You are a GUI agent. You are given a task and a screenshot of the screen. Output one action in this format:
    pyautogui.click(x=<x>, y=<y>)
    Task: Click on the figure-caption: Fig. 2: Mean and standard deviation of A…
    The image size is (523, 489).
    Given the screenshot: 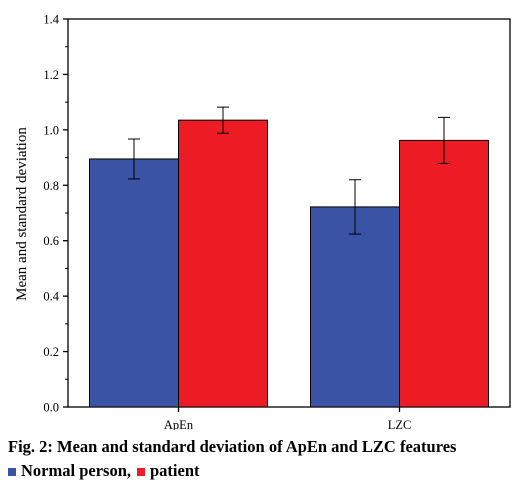 What is the action you would take?
    pyautogui.click(x=232, y=446)
    